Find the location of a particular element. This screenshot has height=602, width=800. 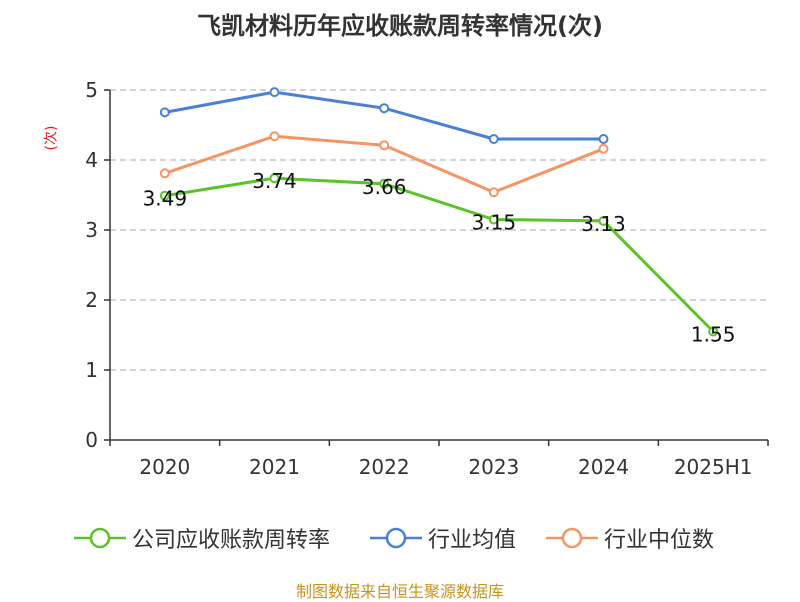

series-line is located at coordinates (384, 115).